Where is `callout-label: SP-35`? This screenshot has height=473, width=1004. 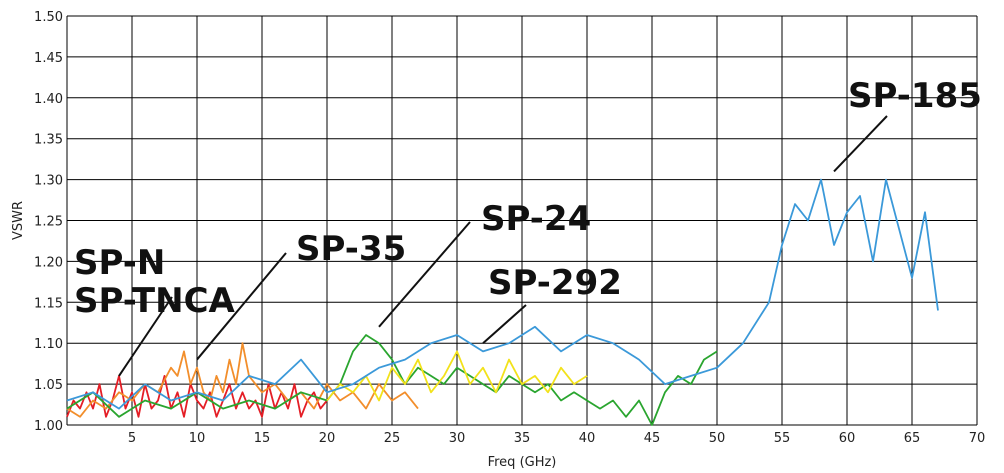
callout-label: SP-35 is located at coordinates (351, 249).